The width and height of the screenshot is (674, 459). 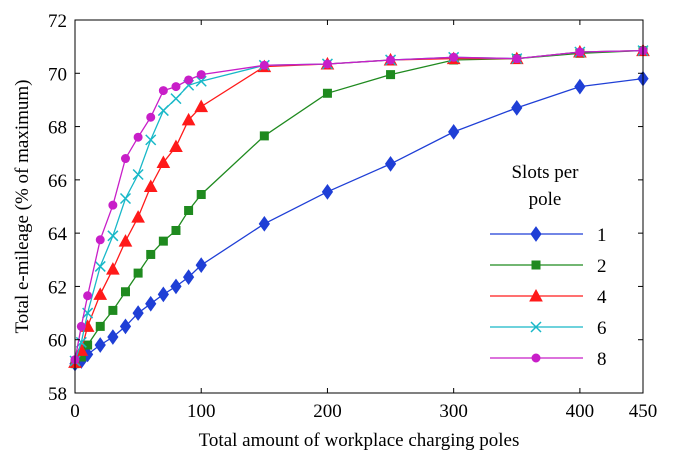 I want to click on x-tick-label: 450, so click(x=643, y=411).